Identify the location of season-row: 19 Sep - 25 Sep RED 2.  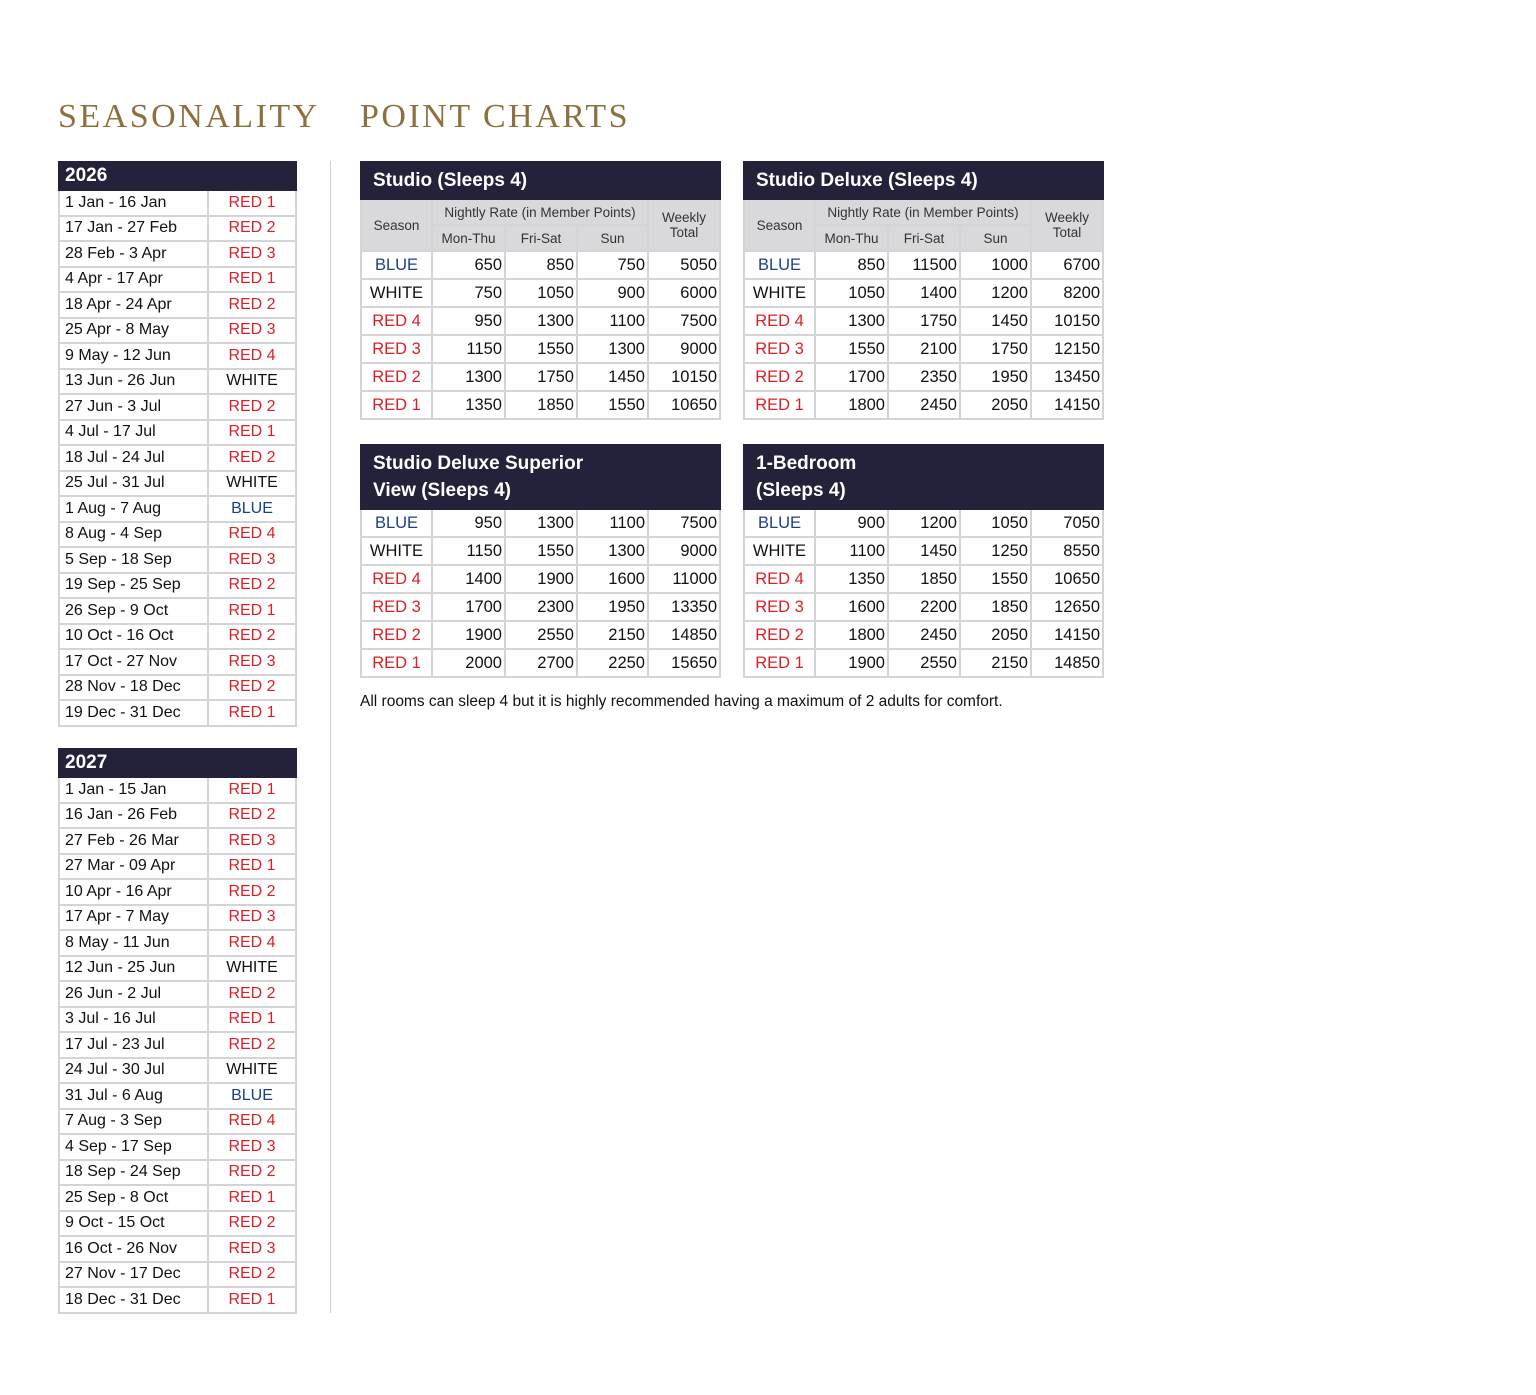
(177, 585).